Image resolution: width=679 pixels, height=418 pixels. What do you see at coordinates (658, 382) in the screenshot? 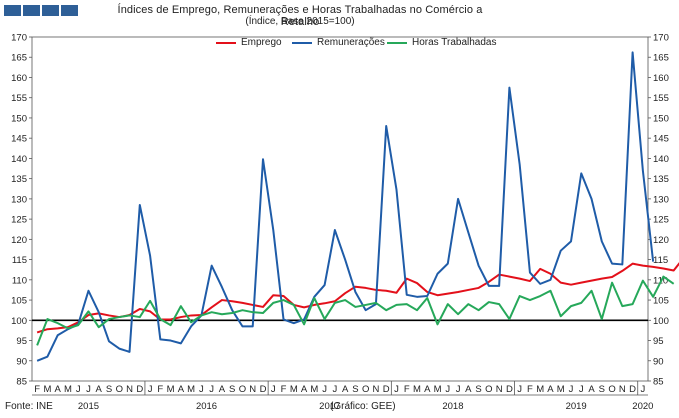
I see `y-tick-label-right: 85` at bounding box center [658, 382].